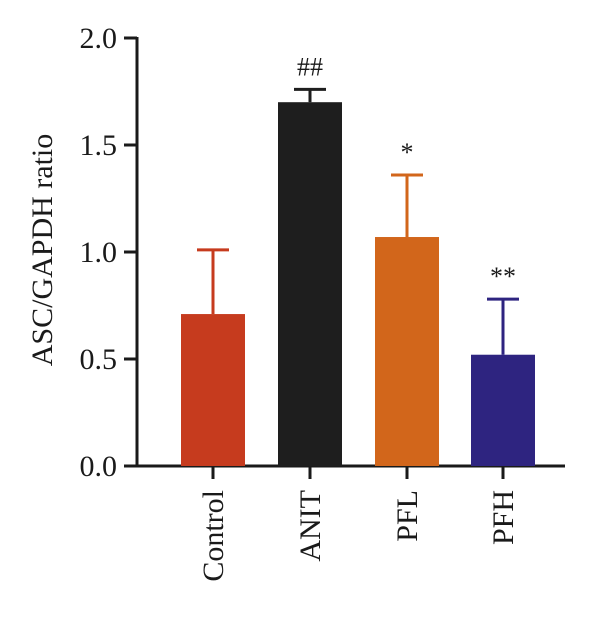 Image resolution: width=600 pixels, height=639 pixels. Describe the element at coordinates (99, 359) in the screenshot. I see `y-tick-label: 0.5` at that location.